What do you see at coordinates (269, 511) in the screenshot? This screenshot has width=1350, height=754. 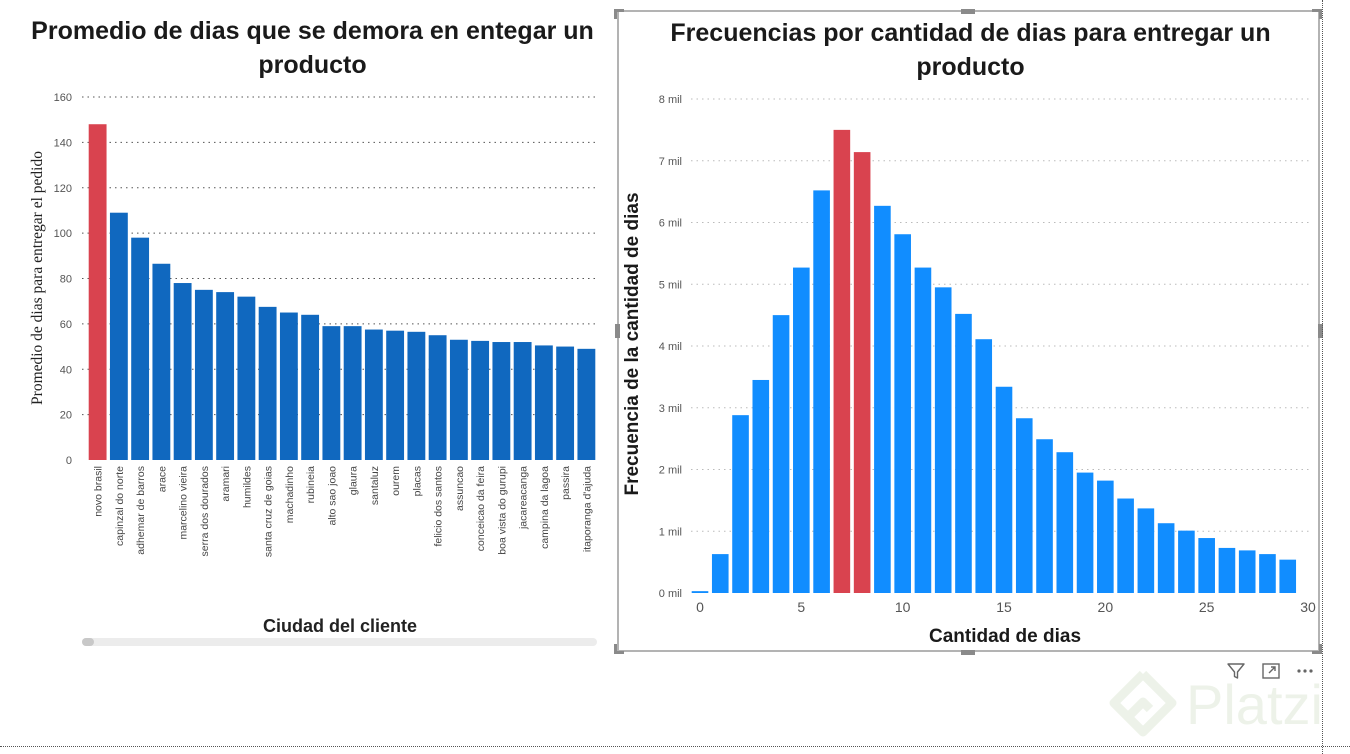 I see `x-tick-label: santa cruz de goias` at bounding box center [269, 511].